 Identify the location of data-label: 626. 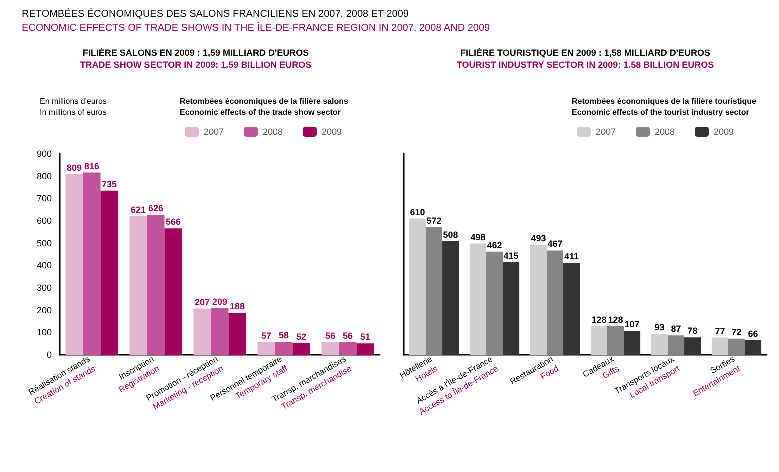
(156, 209).